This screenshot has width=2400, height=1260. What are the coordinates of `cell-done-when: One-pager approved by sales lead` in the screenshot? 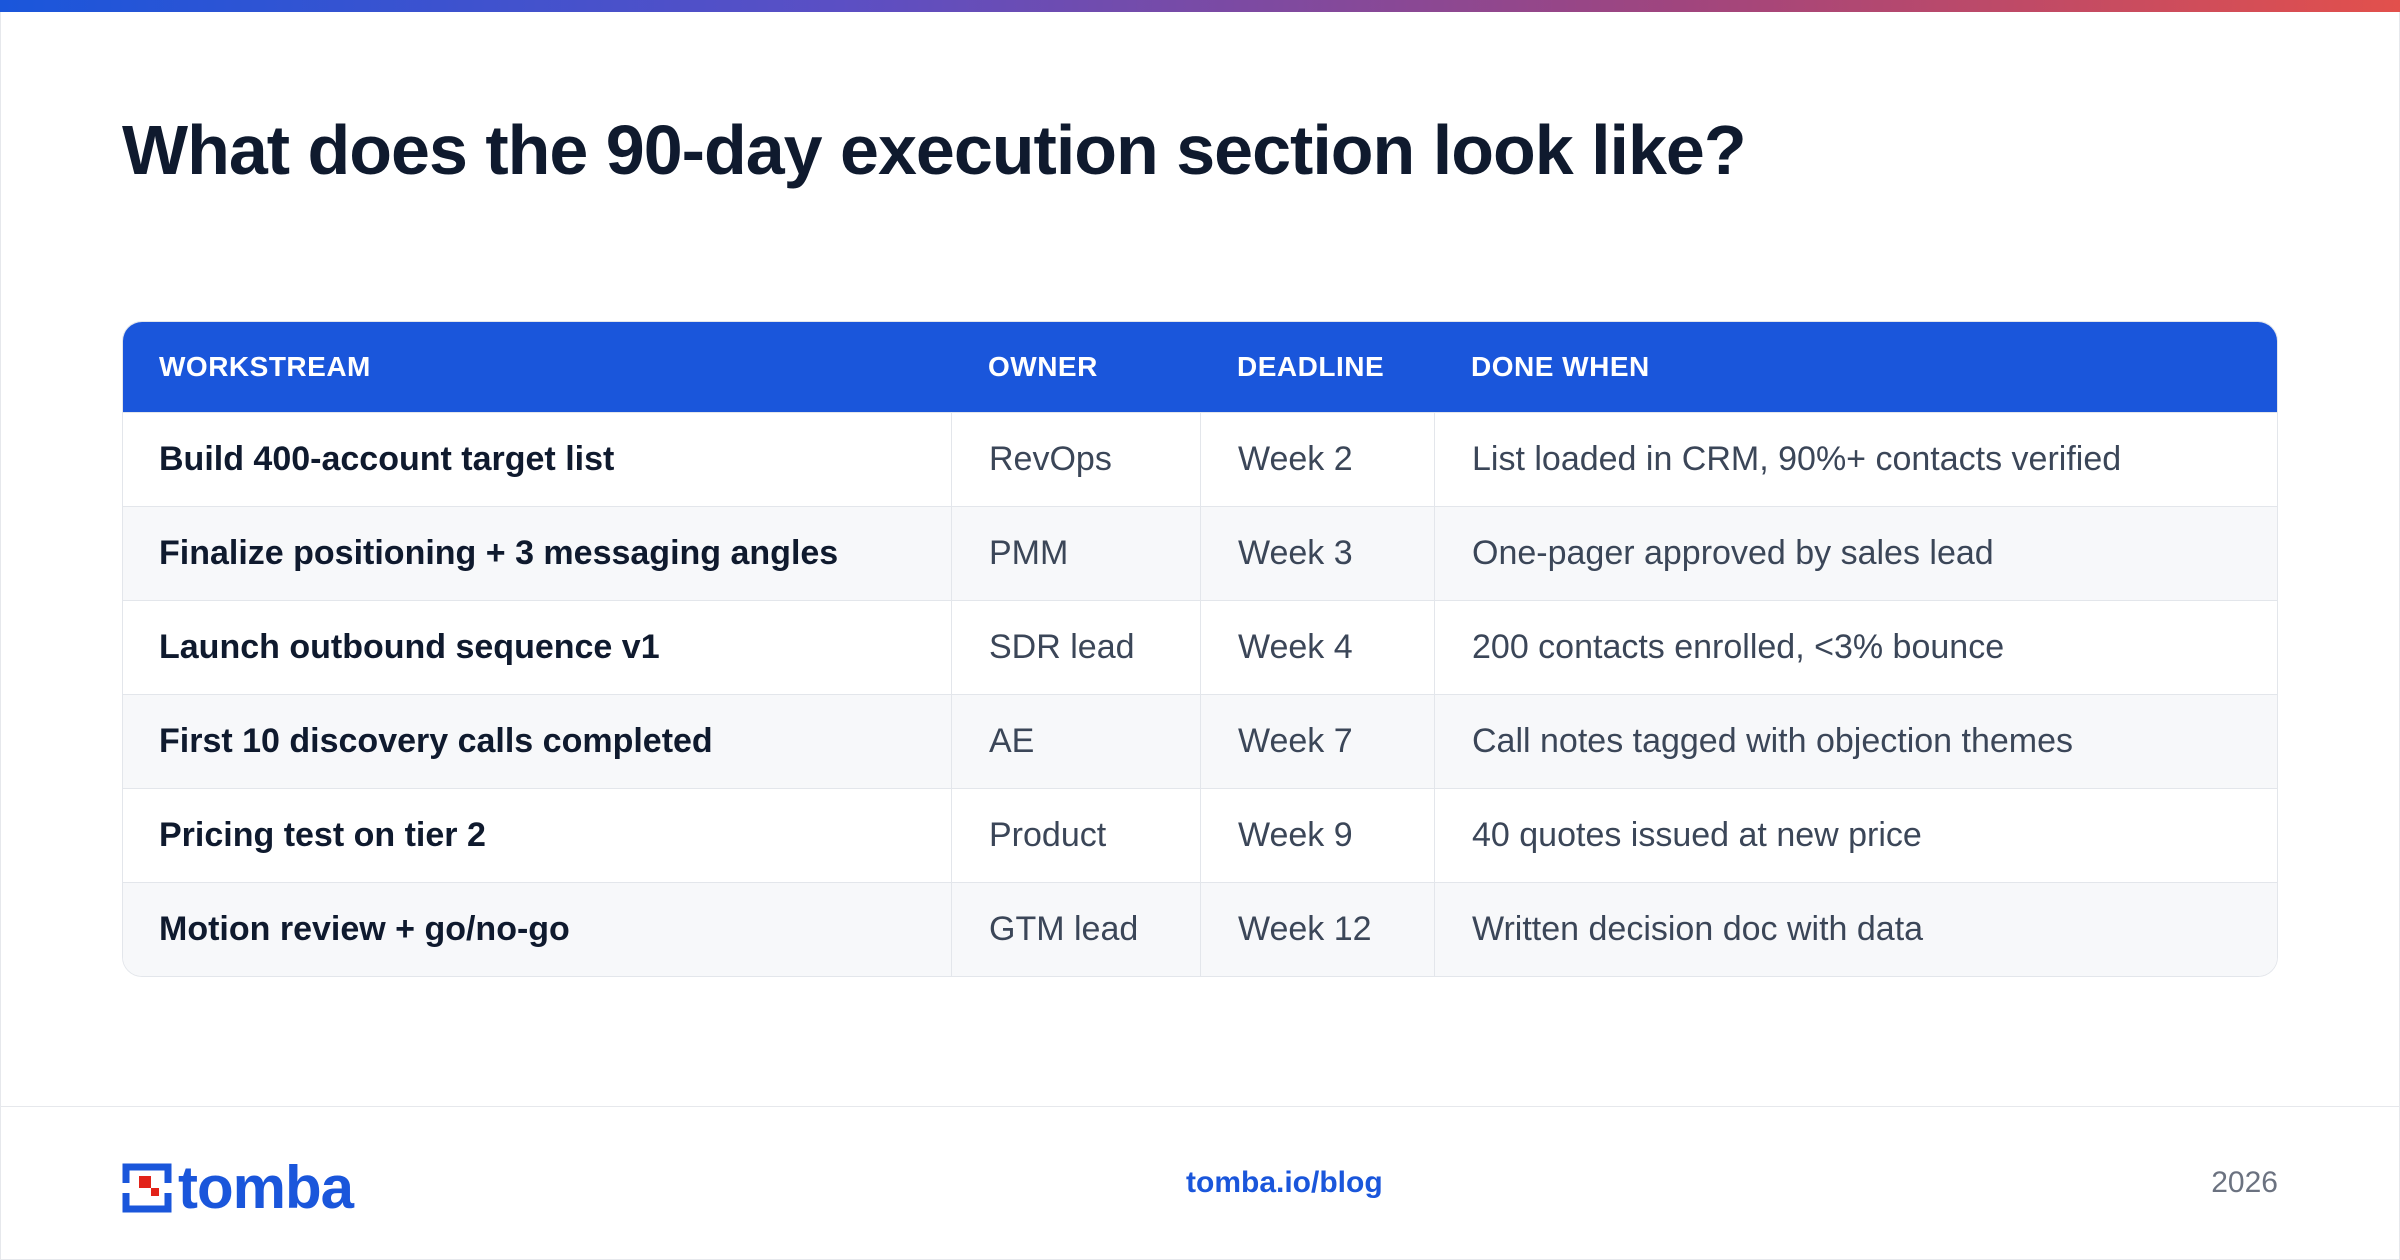 It's located at (1855, 553).